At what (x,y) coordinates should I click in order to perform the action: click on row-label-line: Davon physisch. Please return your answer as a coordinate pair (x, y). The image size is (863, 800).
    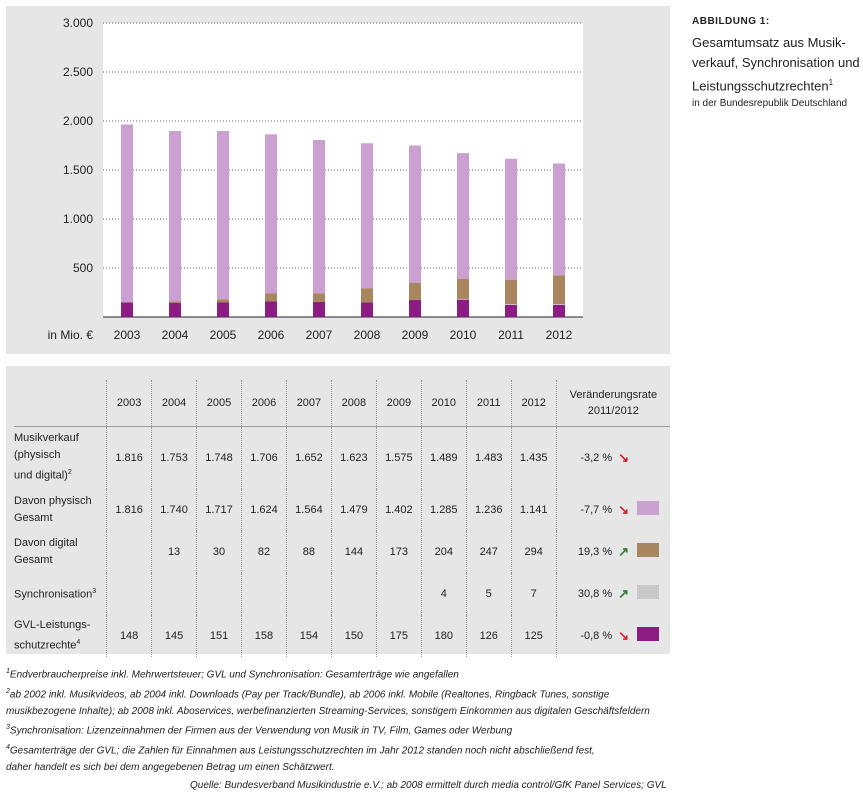
    Looking at the image, I should click on (53, 500).